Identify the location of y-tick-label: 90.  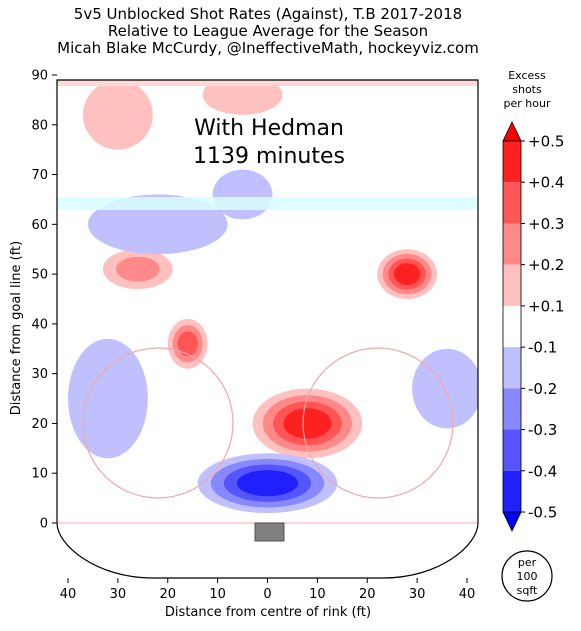
(39, 76).